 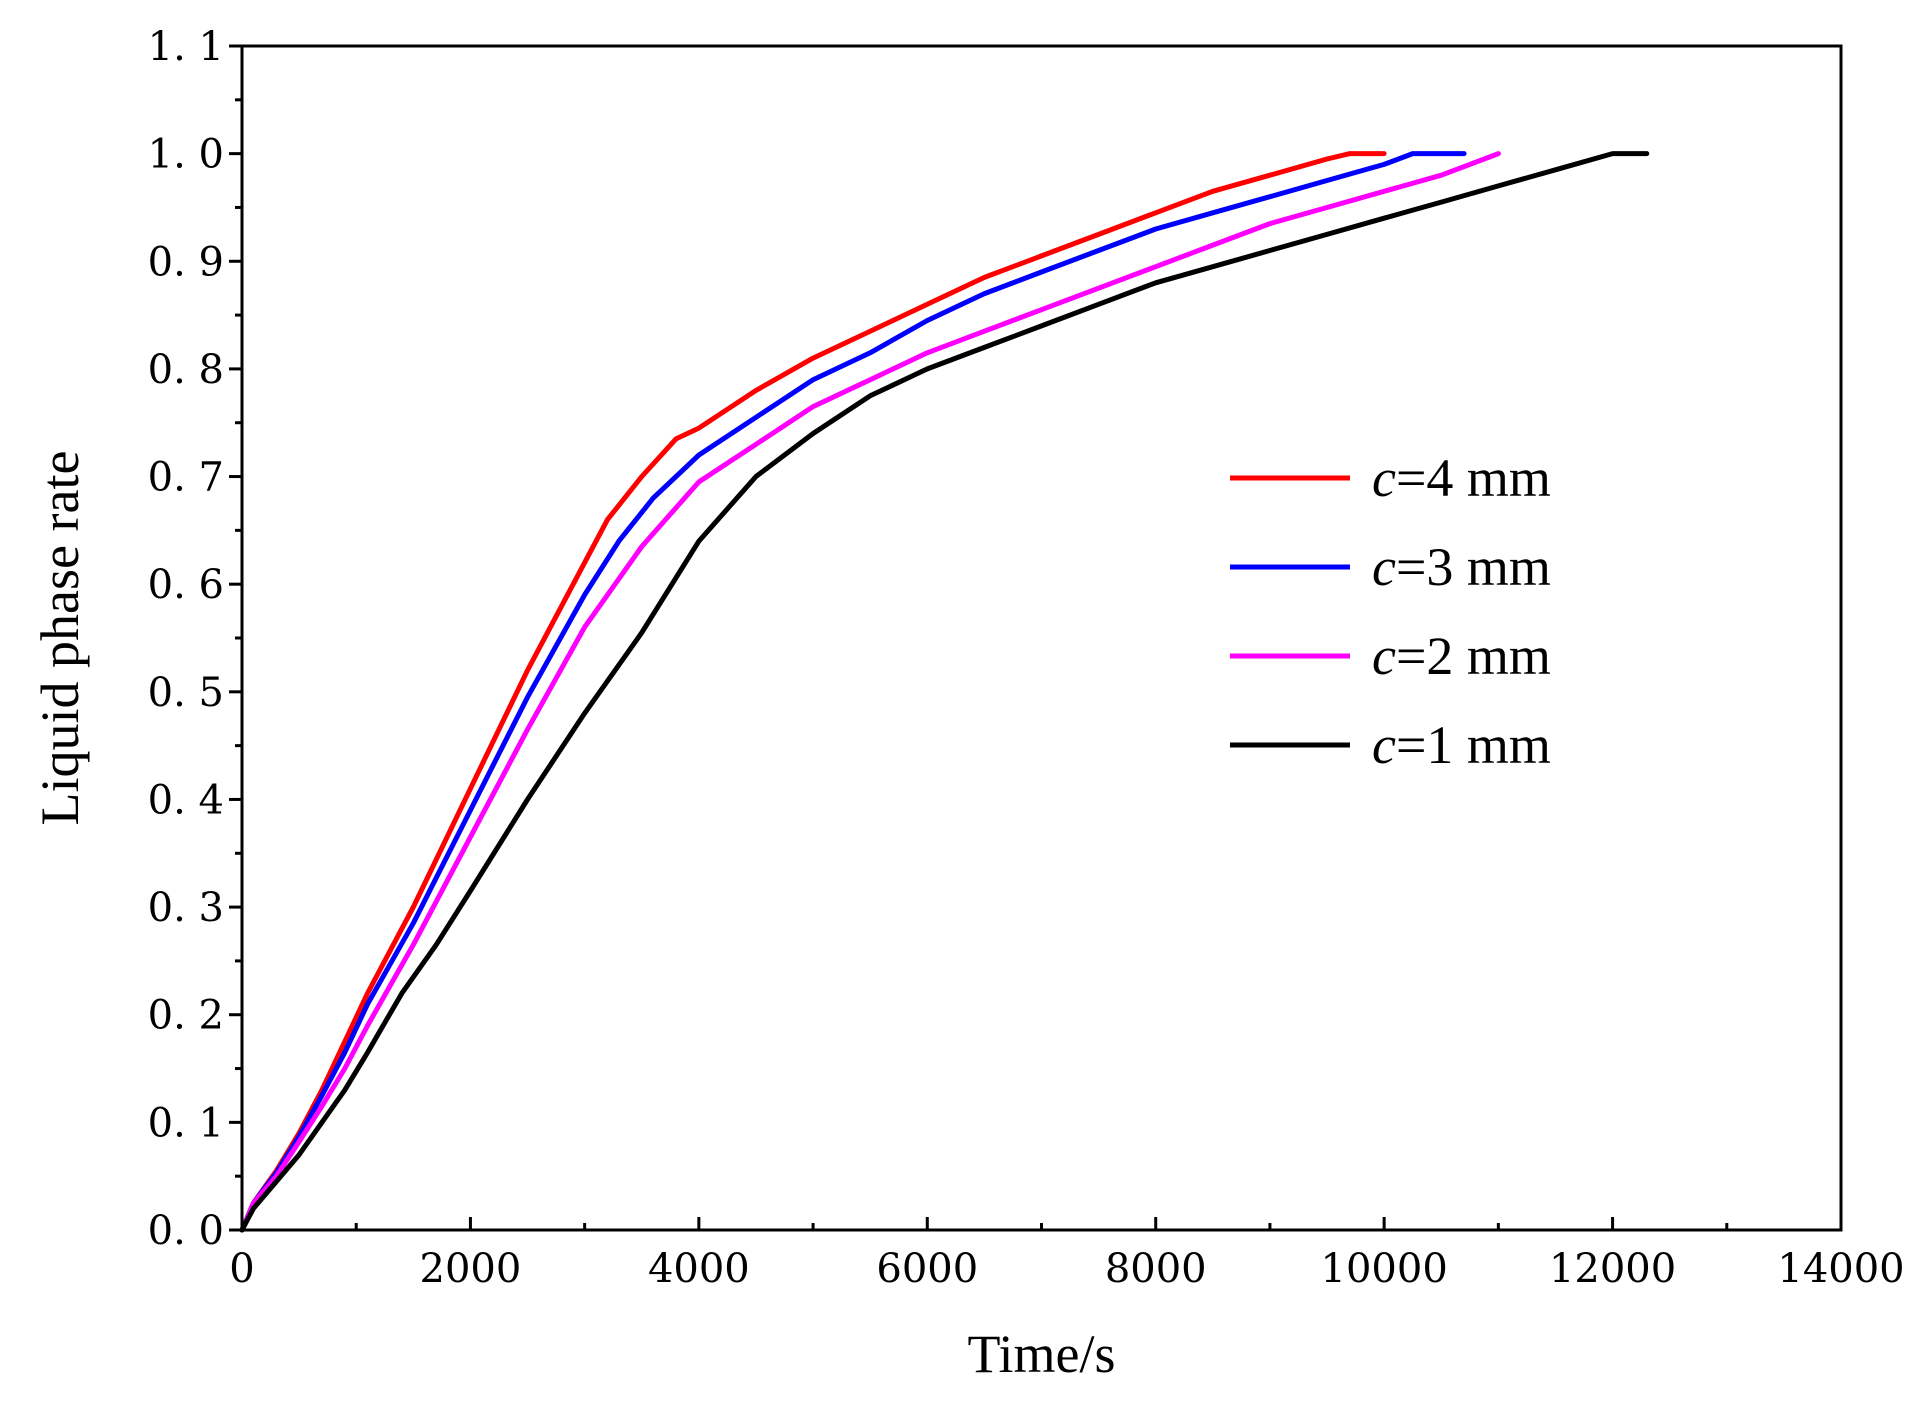 I want to click on y-tick-label: 0. 2, so click(x=186, y=1016).